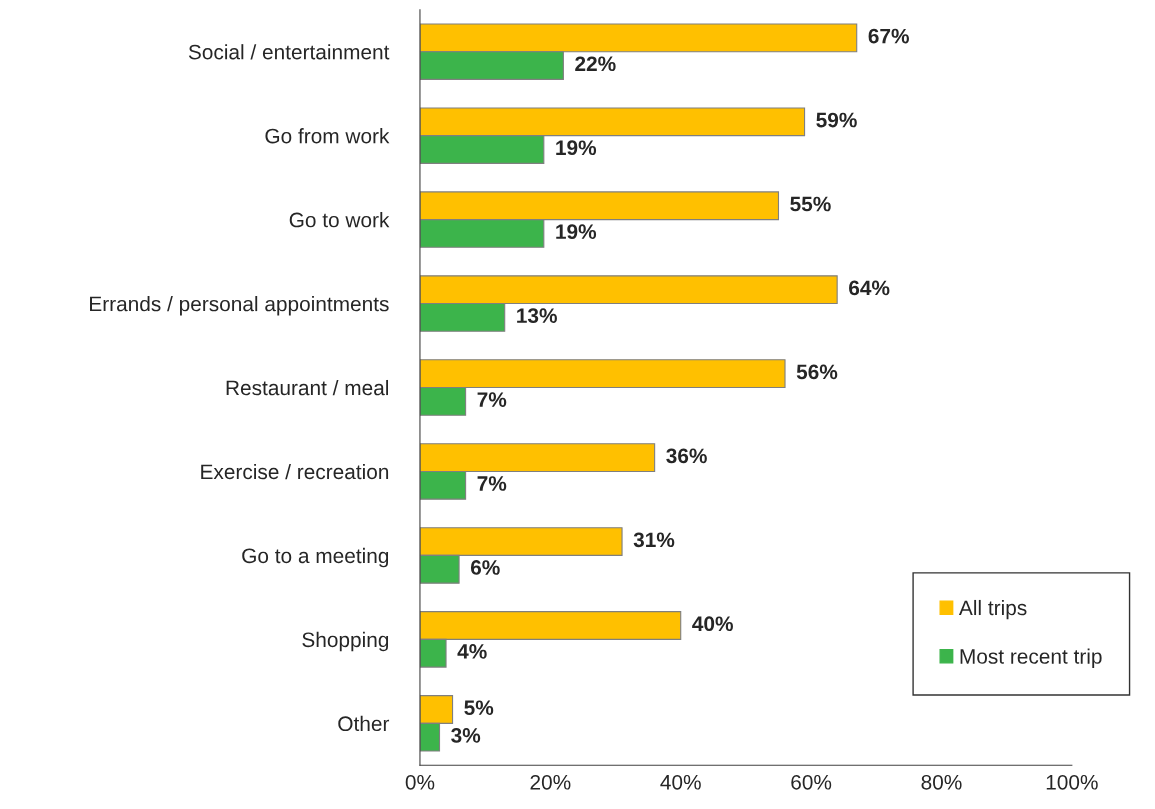  Describe the element at coordinates (941, 782) in the screenshot. I see `x-tick-label: 80%` at that location.